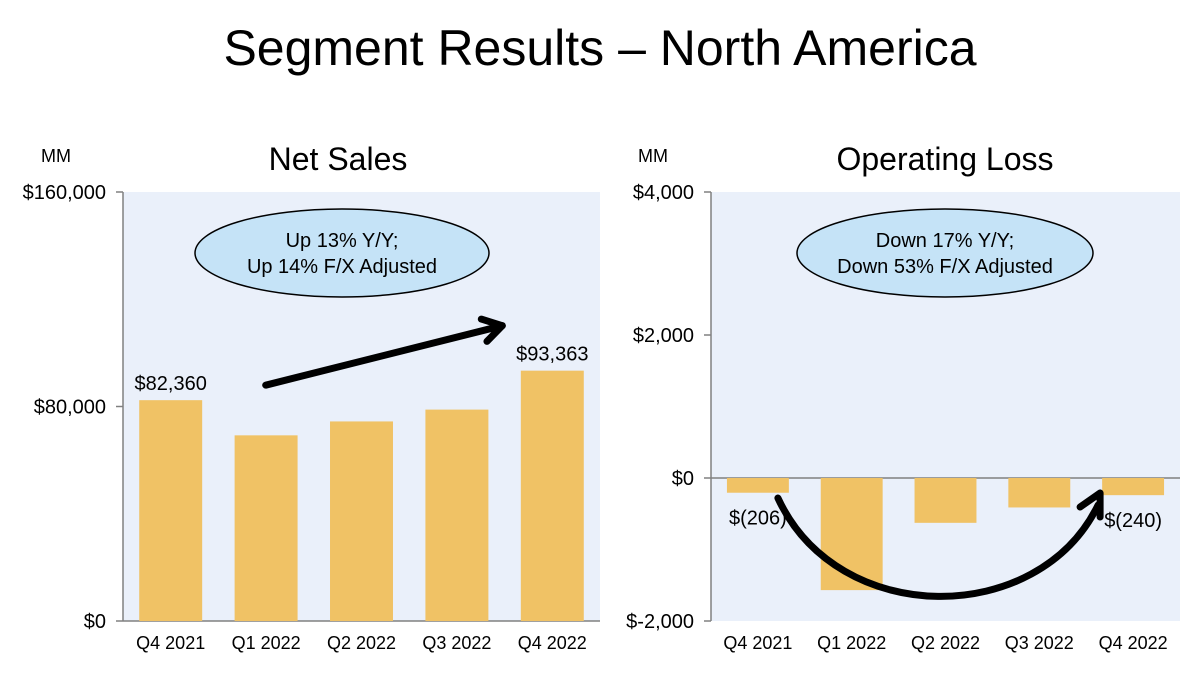 Image resolution: width=1200 pixels, height=674 pixels. What do you see at coordinates (663, 193) in the screenshot?
I see `y-tick-label: $4,000` at bounding box center [663, 193].